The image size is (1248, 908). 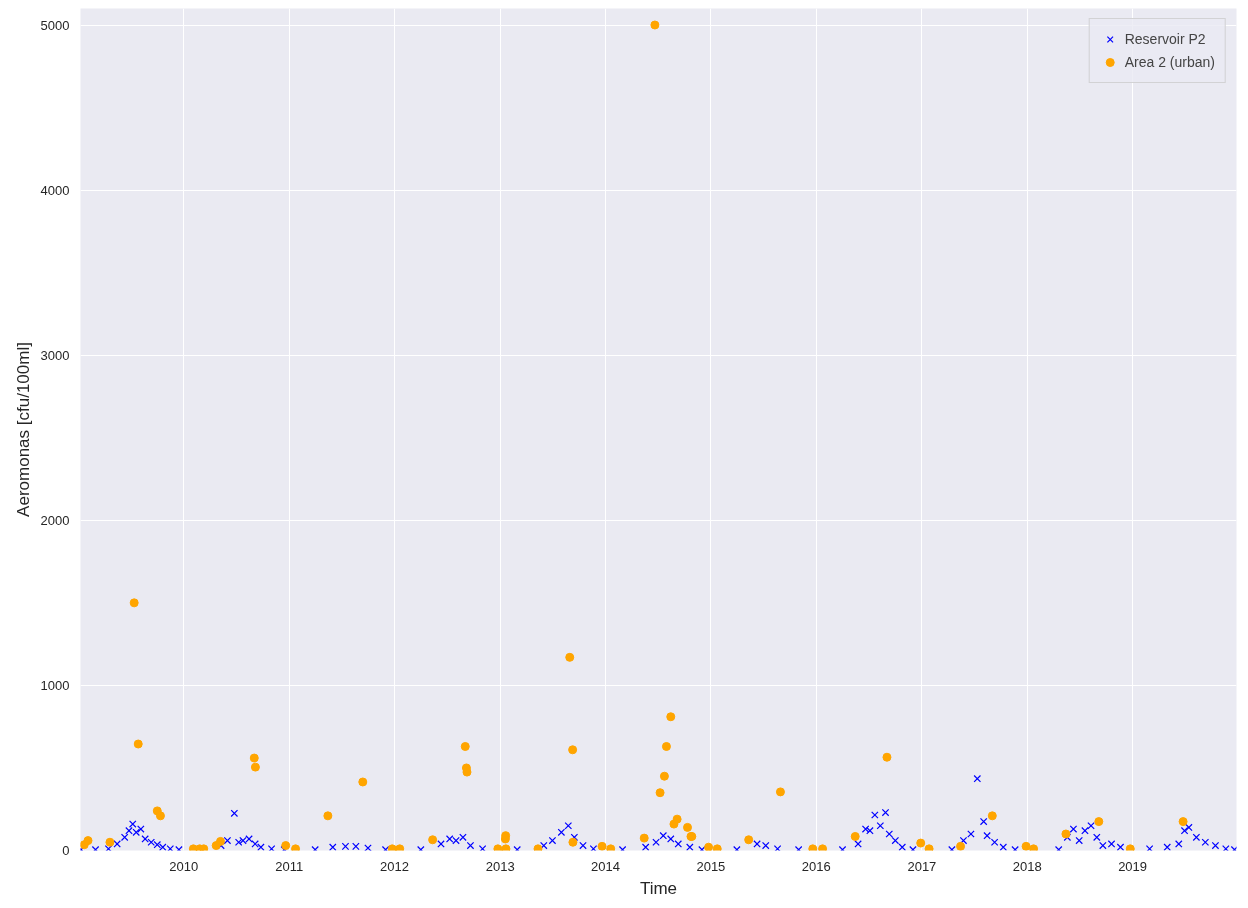 What do you see at coordinates (816, 866) in the screenshot?
I see `x-tick-label: 2016` at bounding box center [816, 866].